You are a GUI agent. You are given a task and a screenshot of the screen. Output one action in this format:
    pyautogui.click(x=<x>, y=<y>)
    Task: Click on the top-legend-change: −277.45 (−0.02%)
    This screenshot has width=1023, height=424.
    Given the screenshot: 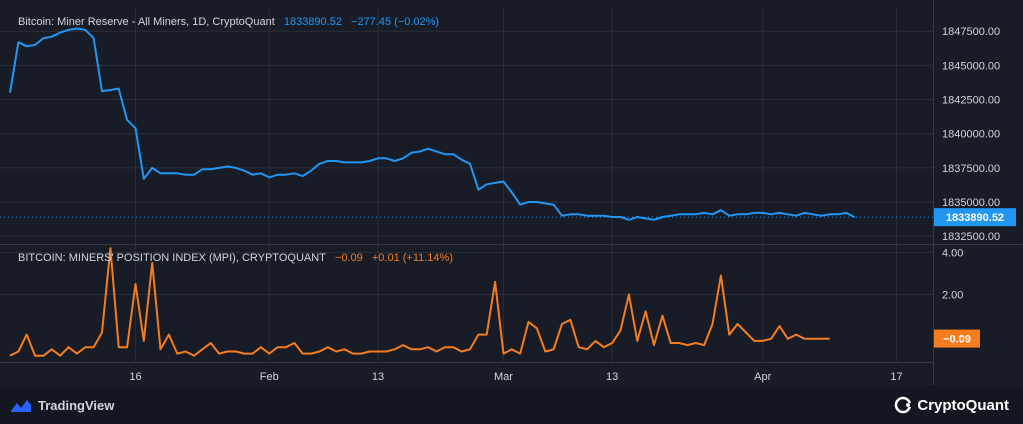 What is the action you would take?
    pyautogui.click(x=395, y=22)
    